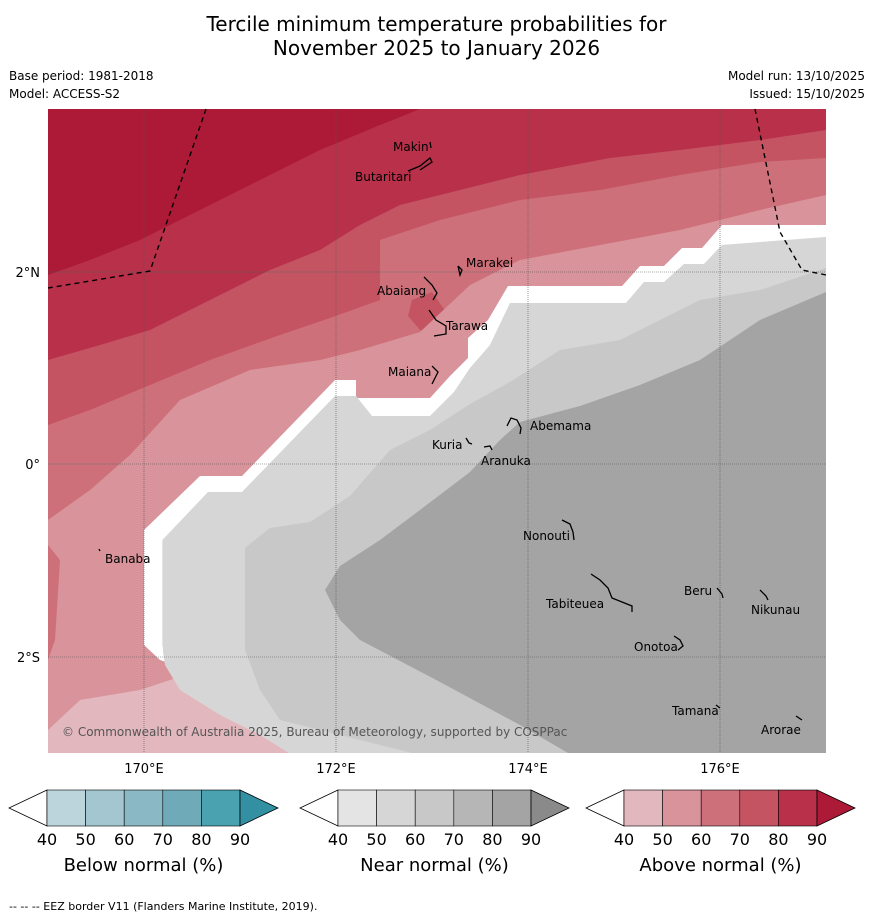 This screenshot has height=919, width=873. What do you see at coordinates (430, 288) in the screenshot?
I see `island-abaiang-shape` at bounding box center [430, 288].